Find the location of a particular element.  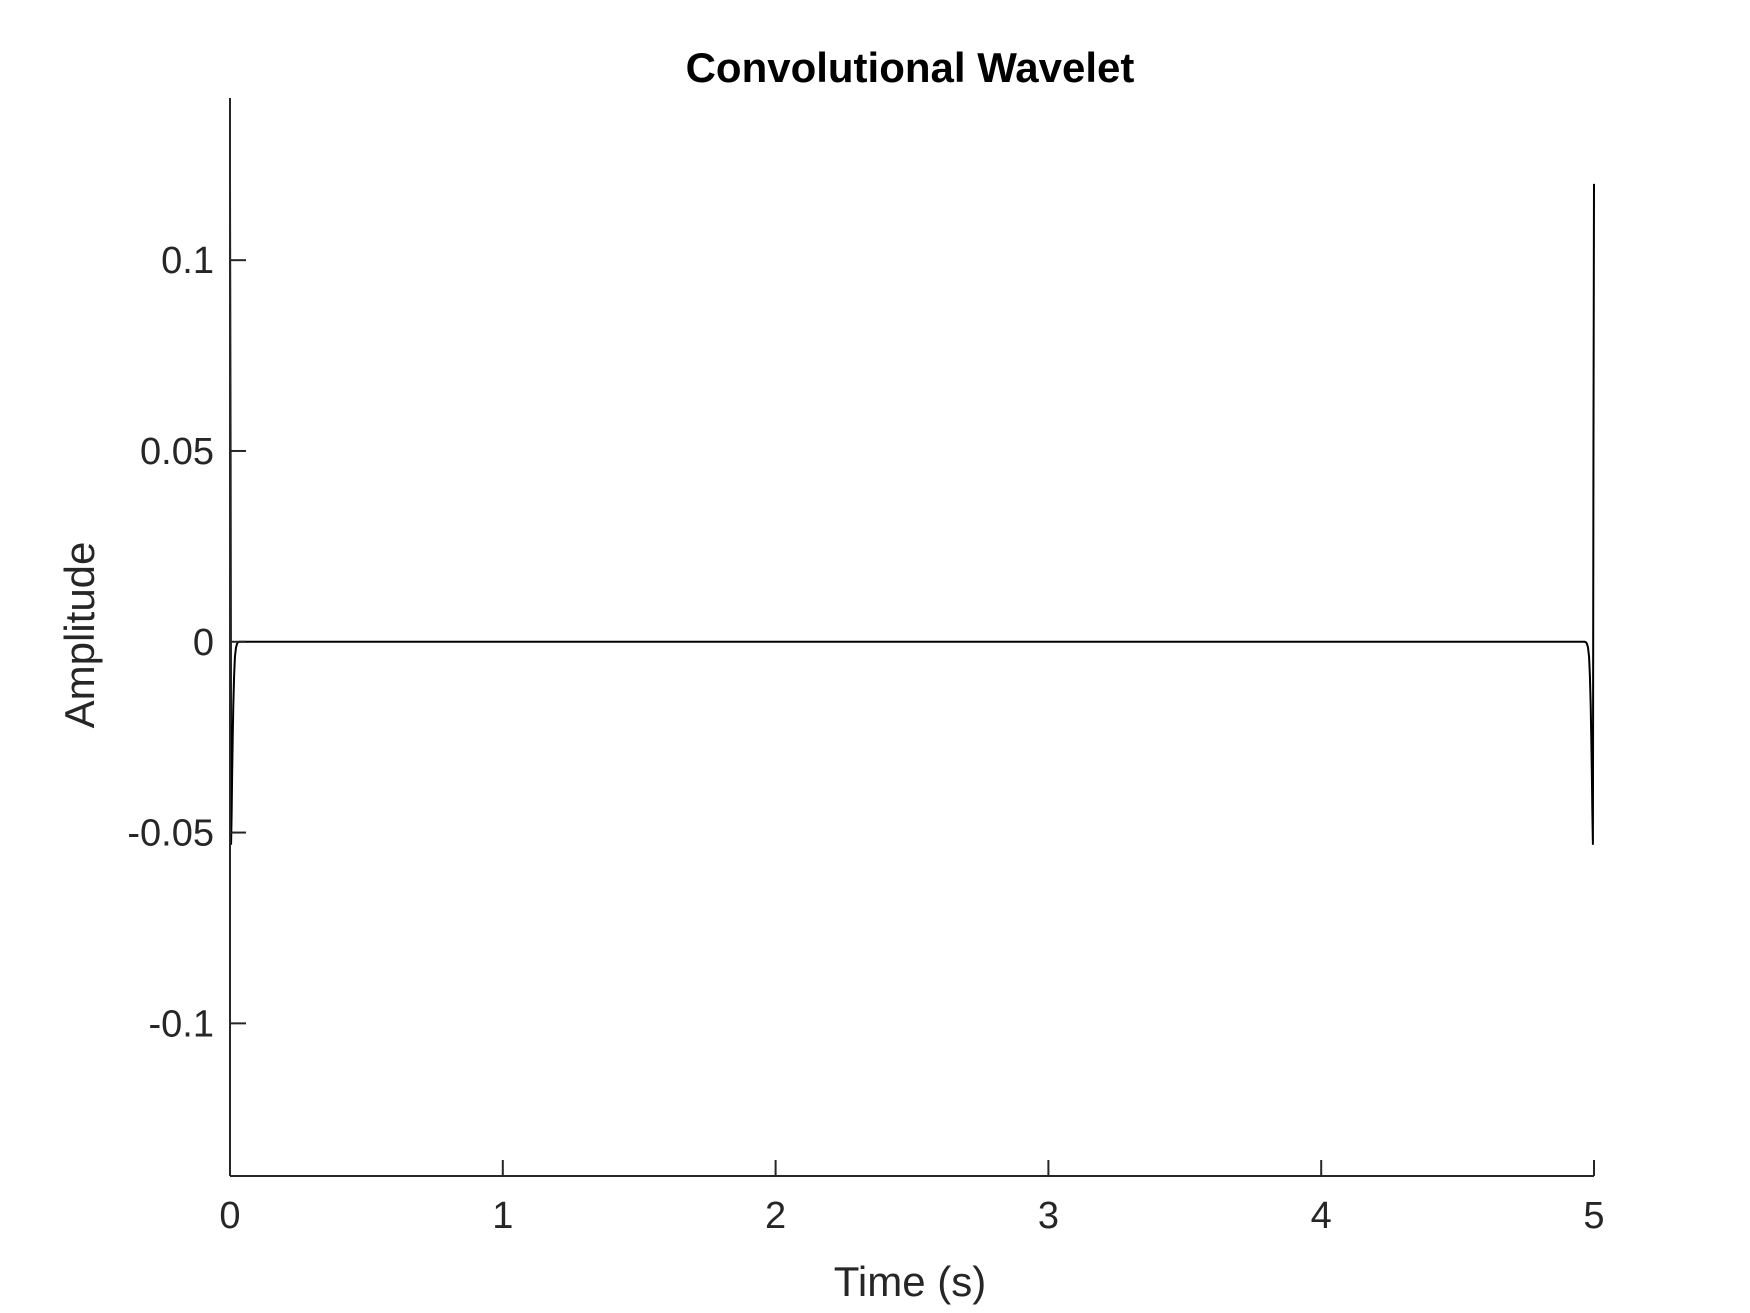

x-tick-label: 0 is located at coordinates (229, 1216).